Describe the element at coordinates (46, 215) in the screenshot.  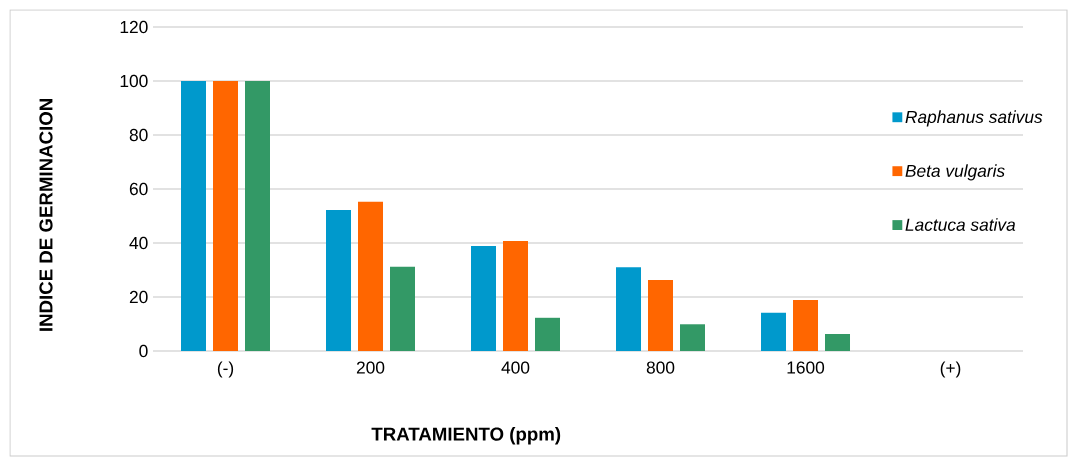
I see `y-axis-title: INDICE DE GERMINACION` at that location.